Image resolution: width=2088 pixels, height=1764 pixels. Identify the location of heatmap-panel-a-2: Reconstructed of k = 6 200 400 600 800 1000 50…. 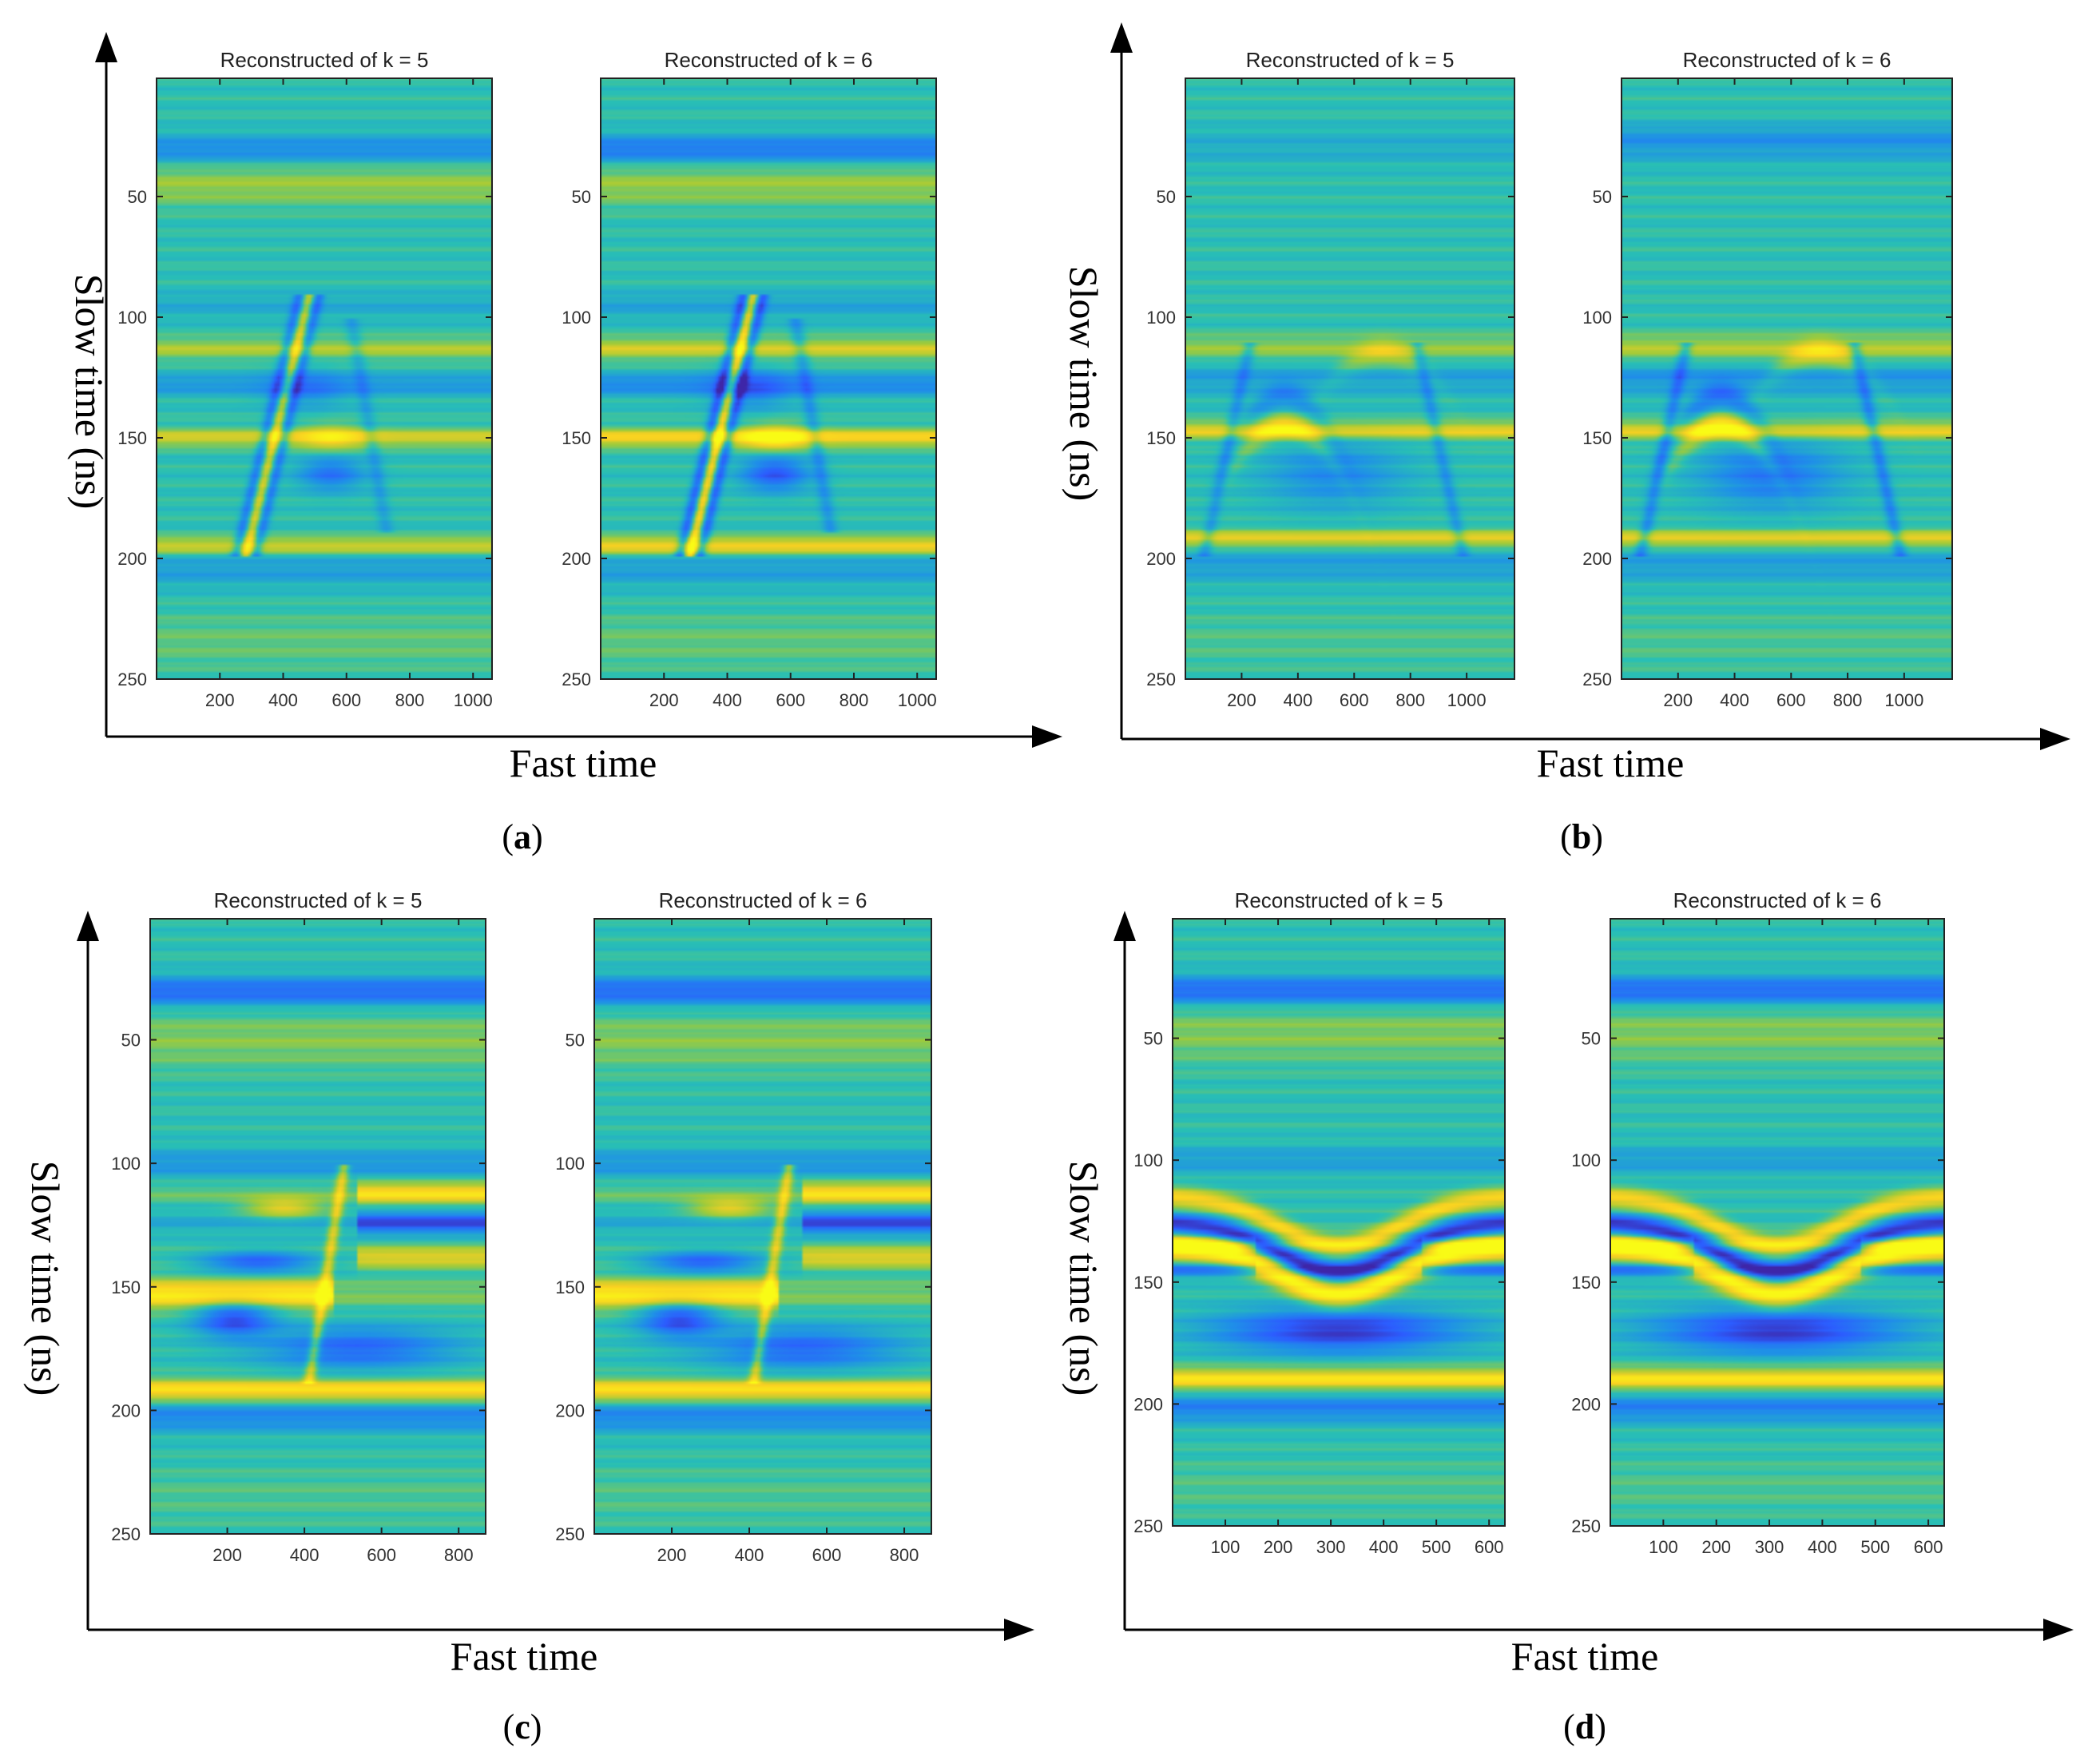
(750, 379).